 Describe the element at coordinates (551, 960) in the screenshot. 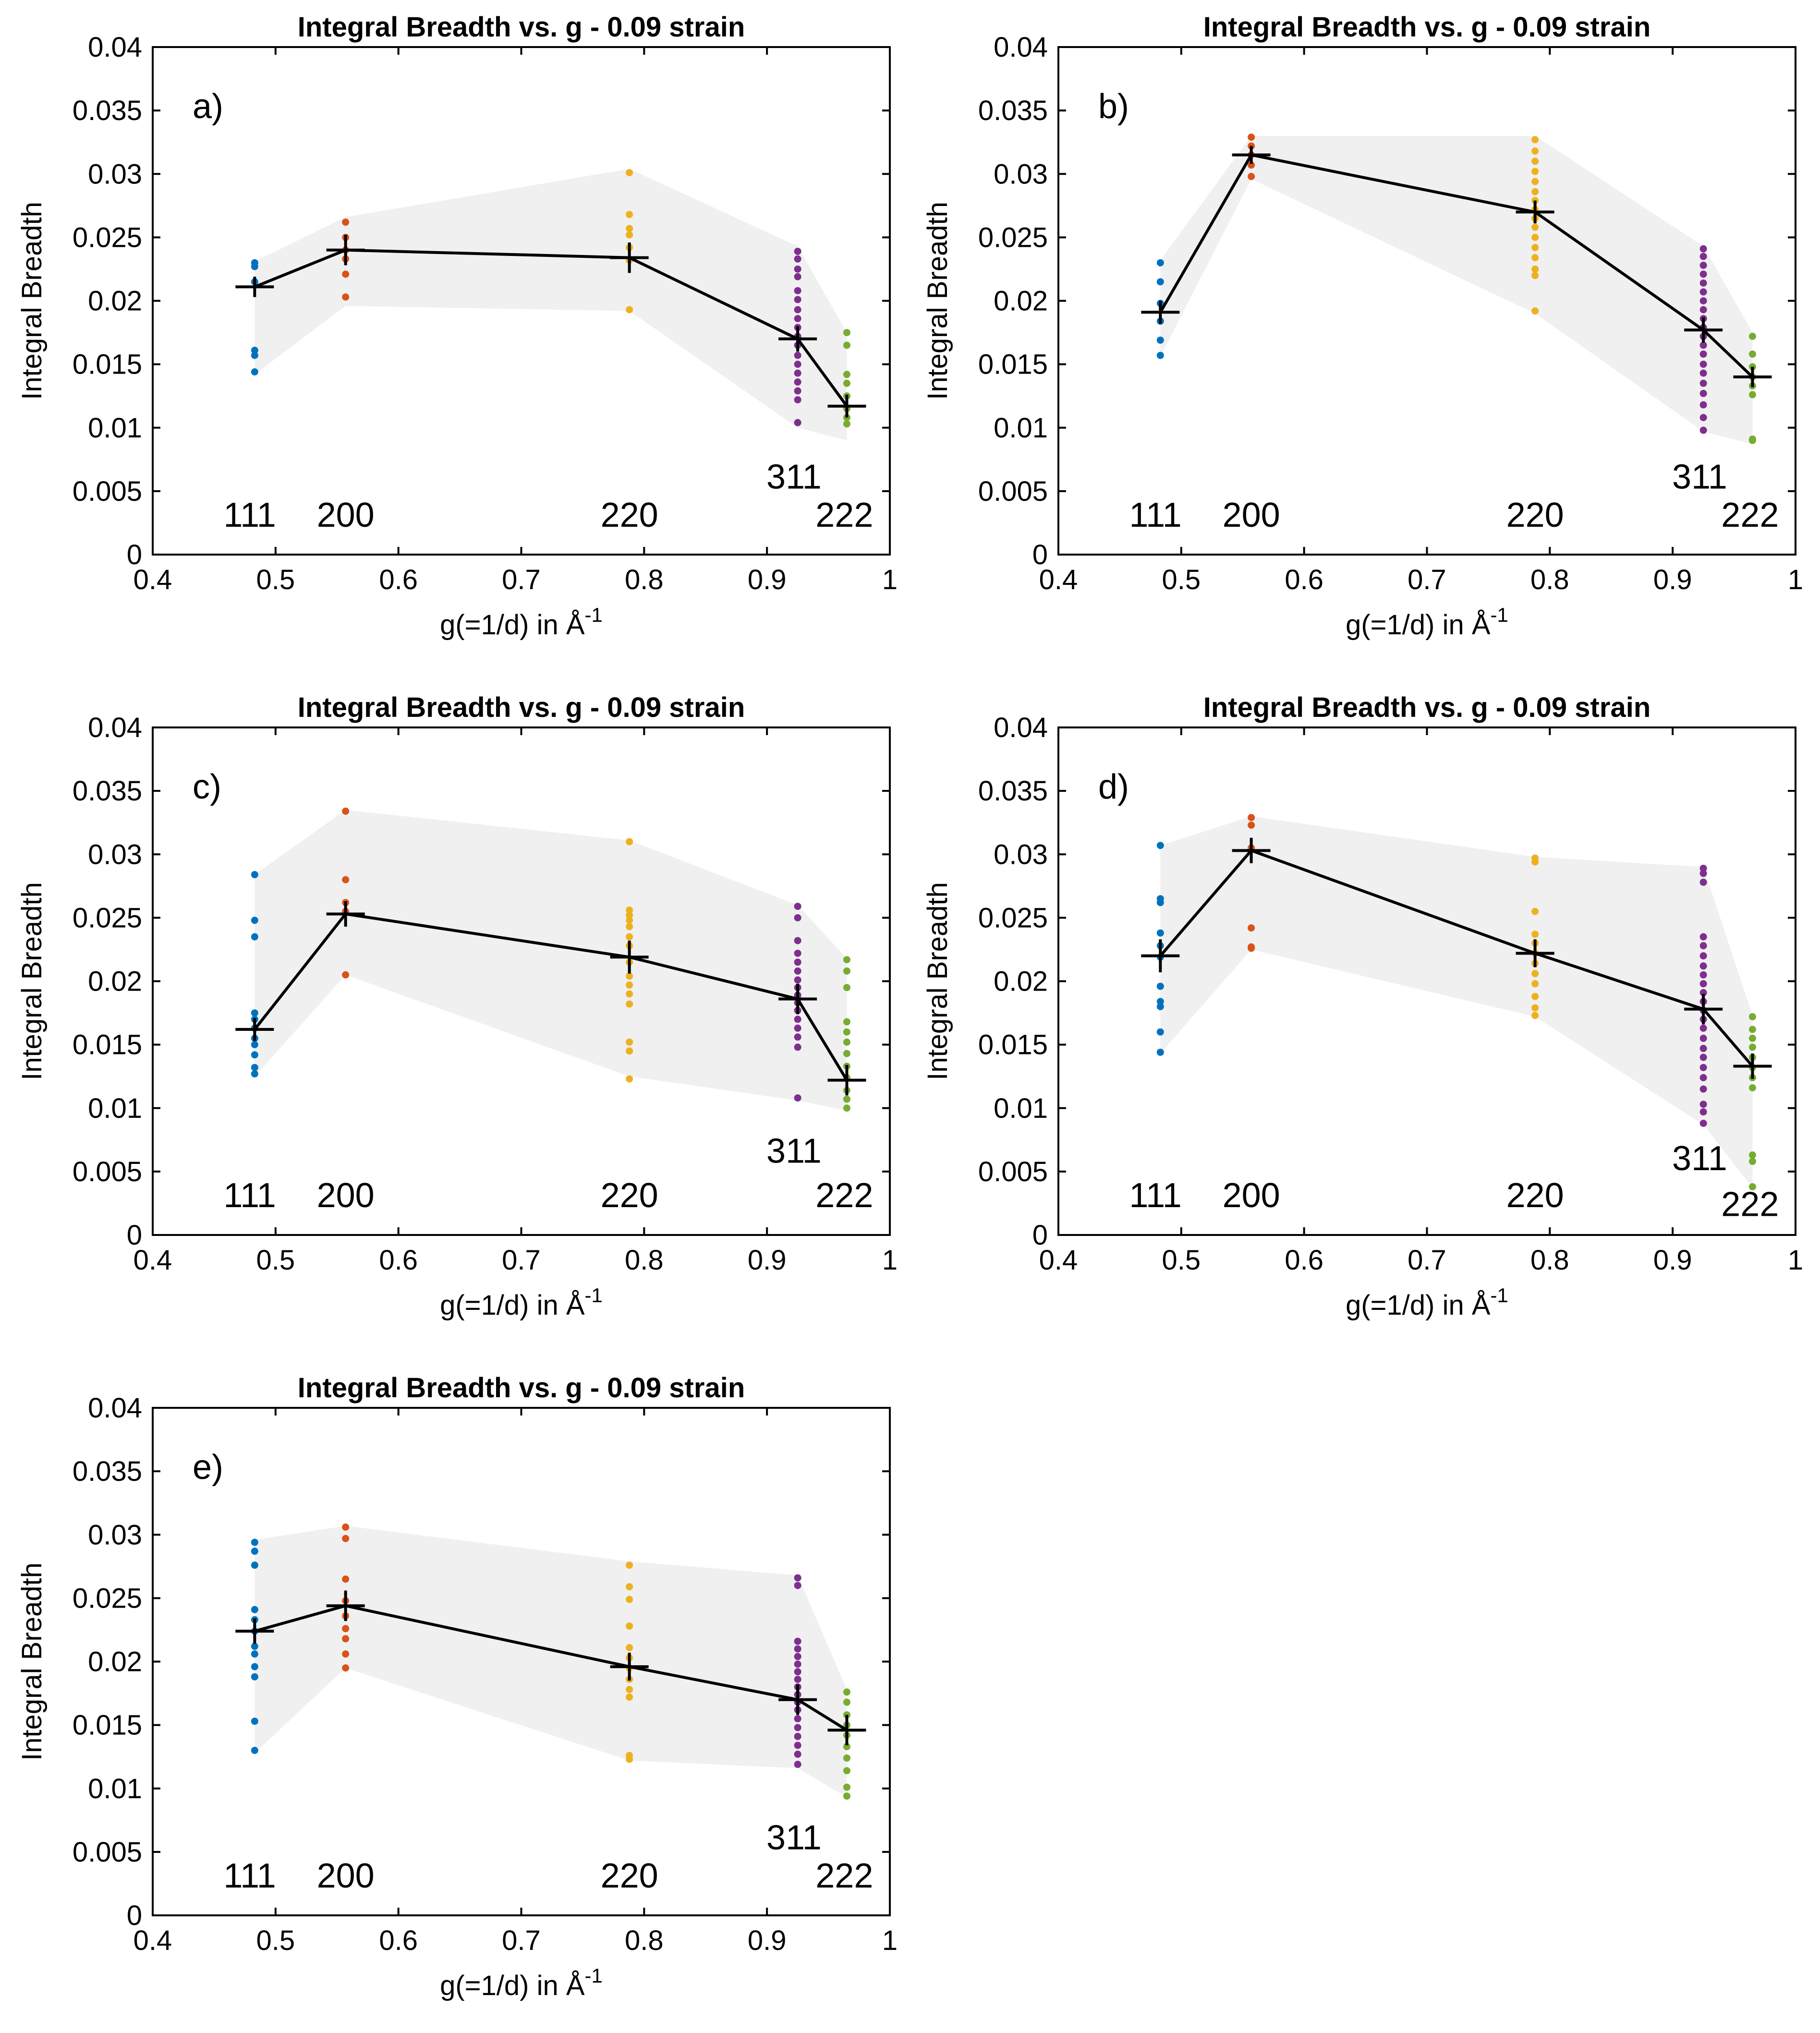

I see `confidence-band` at that location.